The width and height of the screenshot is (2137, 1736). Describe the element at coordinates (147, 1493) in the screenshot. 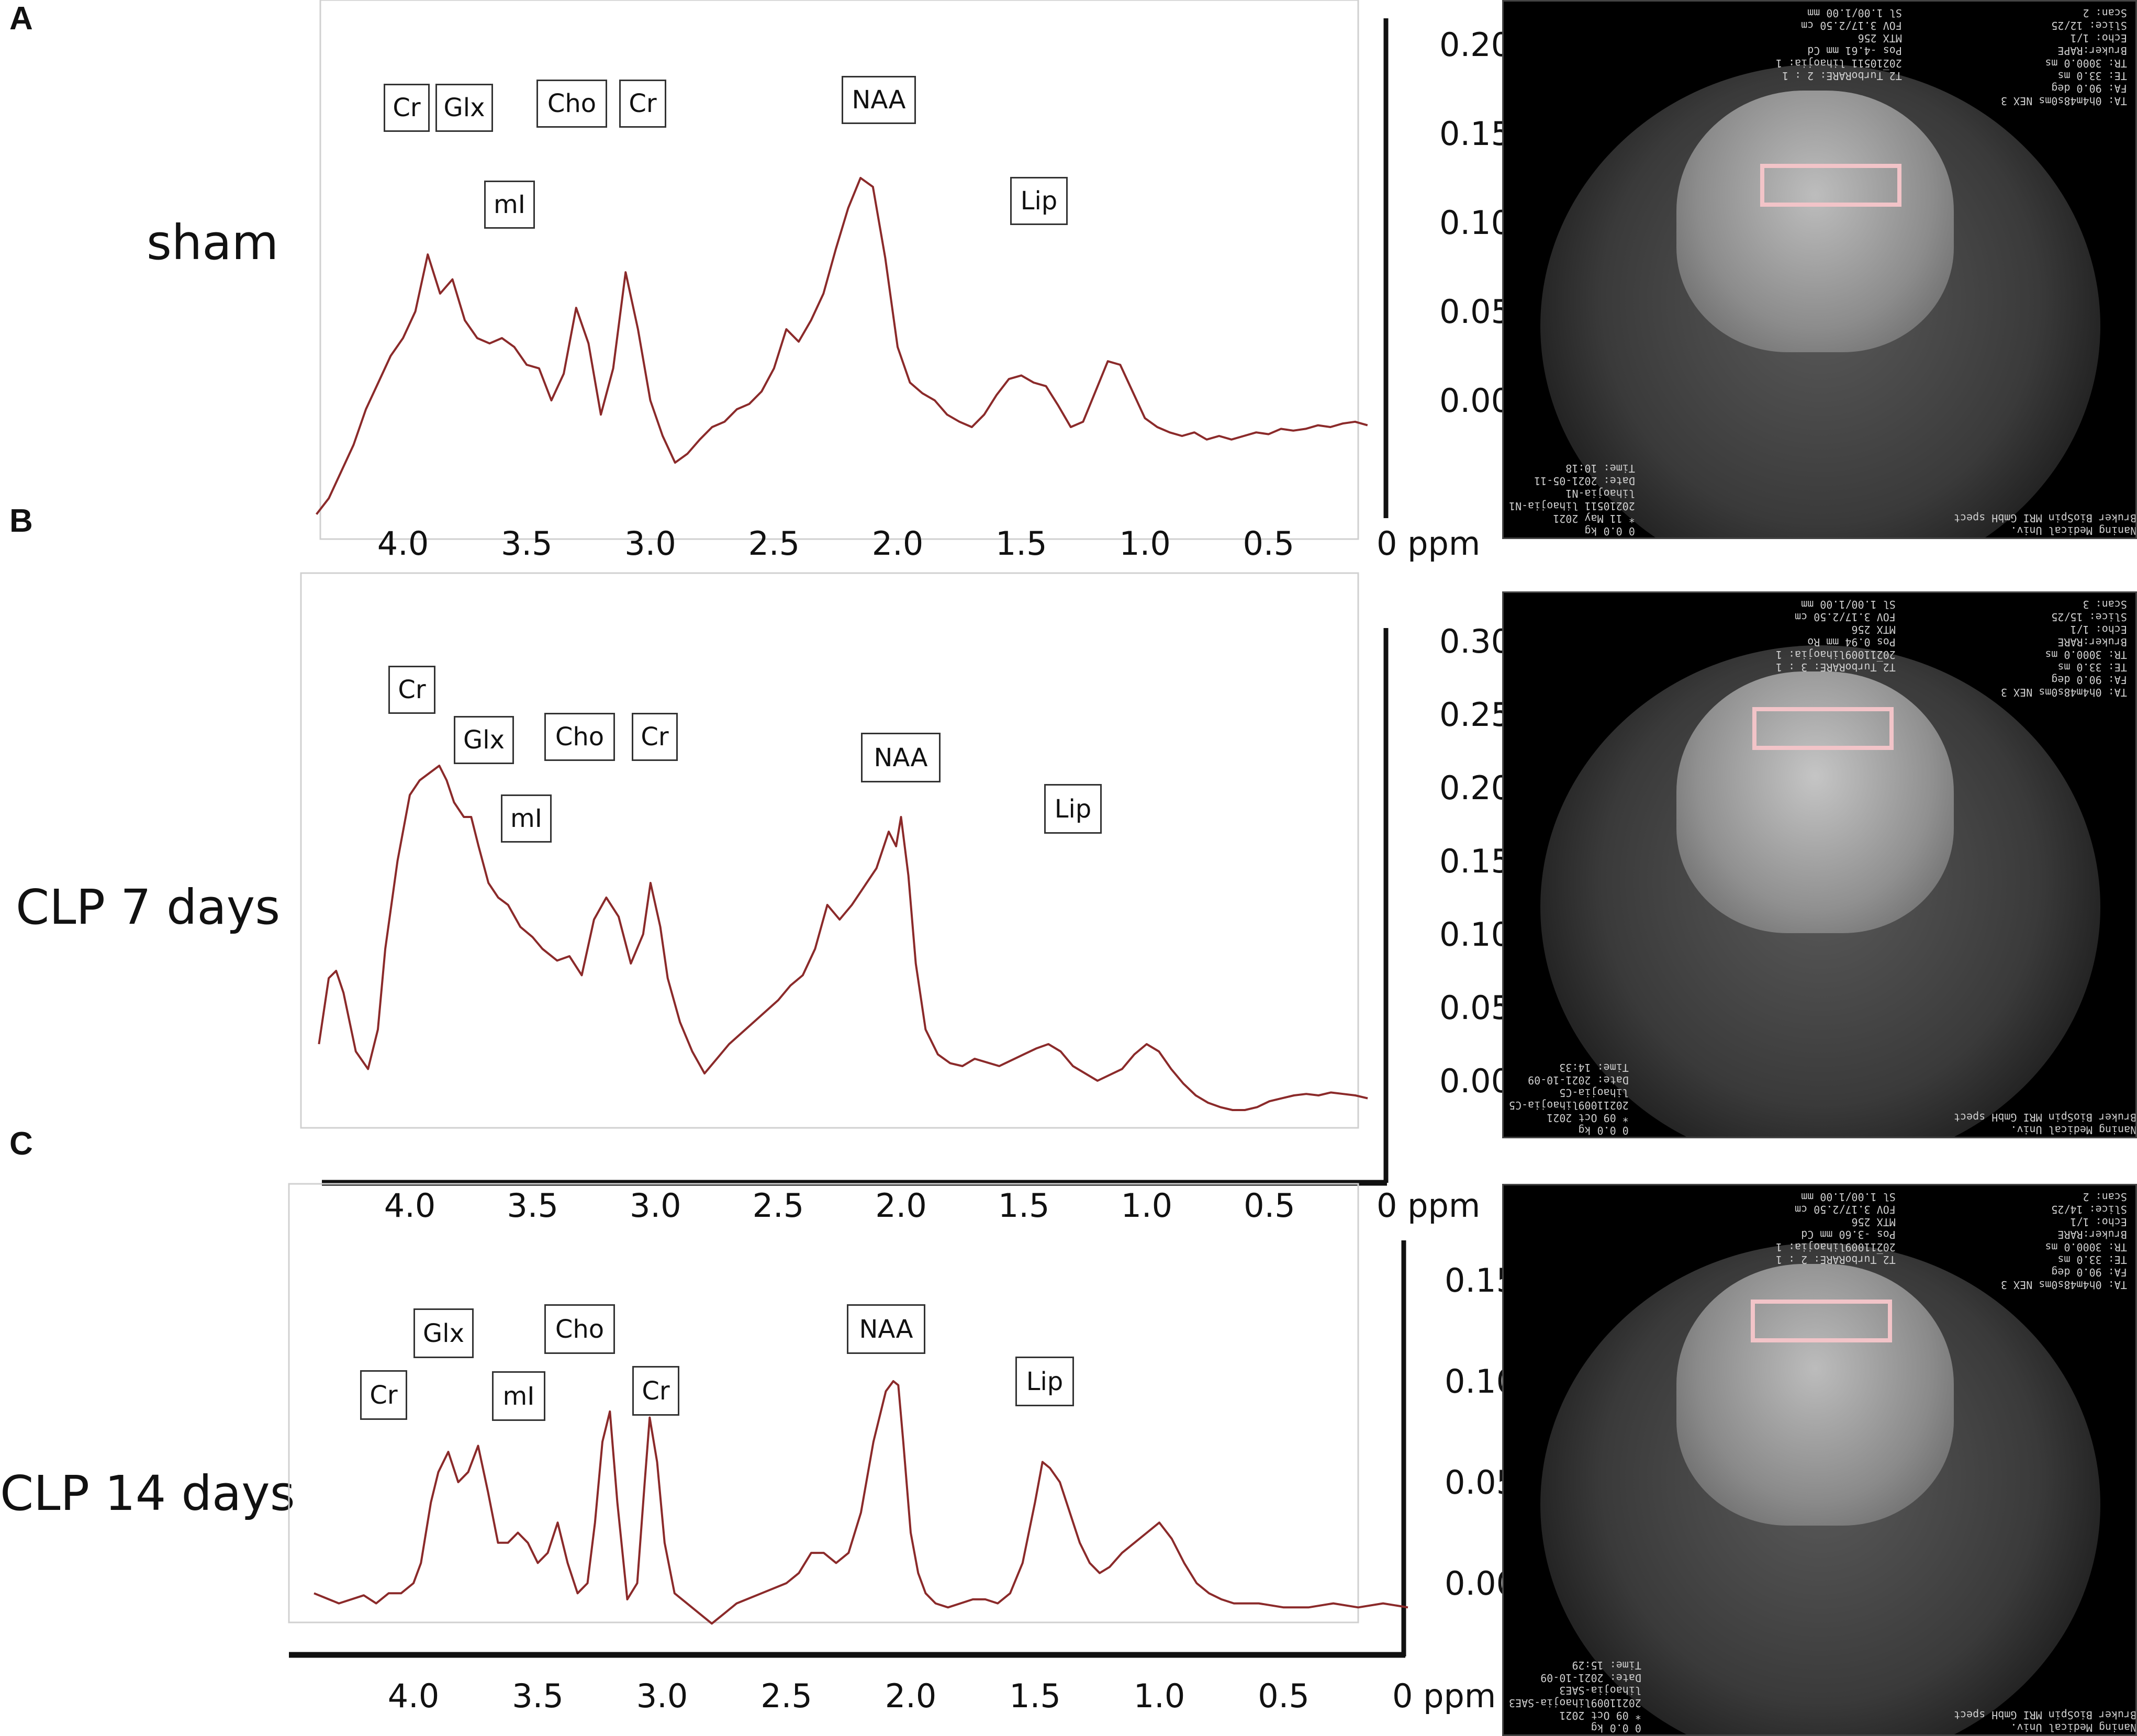

I see `group-label-clp14: CLP 14 days` at that location.